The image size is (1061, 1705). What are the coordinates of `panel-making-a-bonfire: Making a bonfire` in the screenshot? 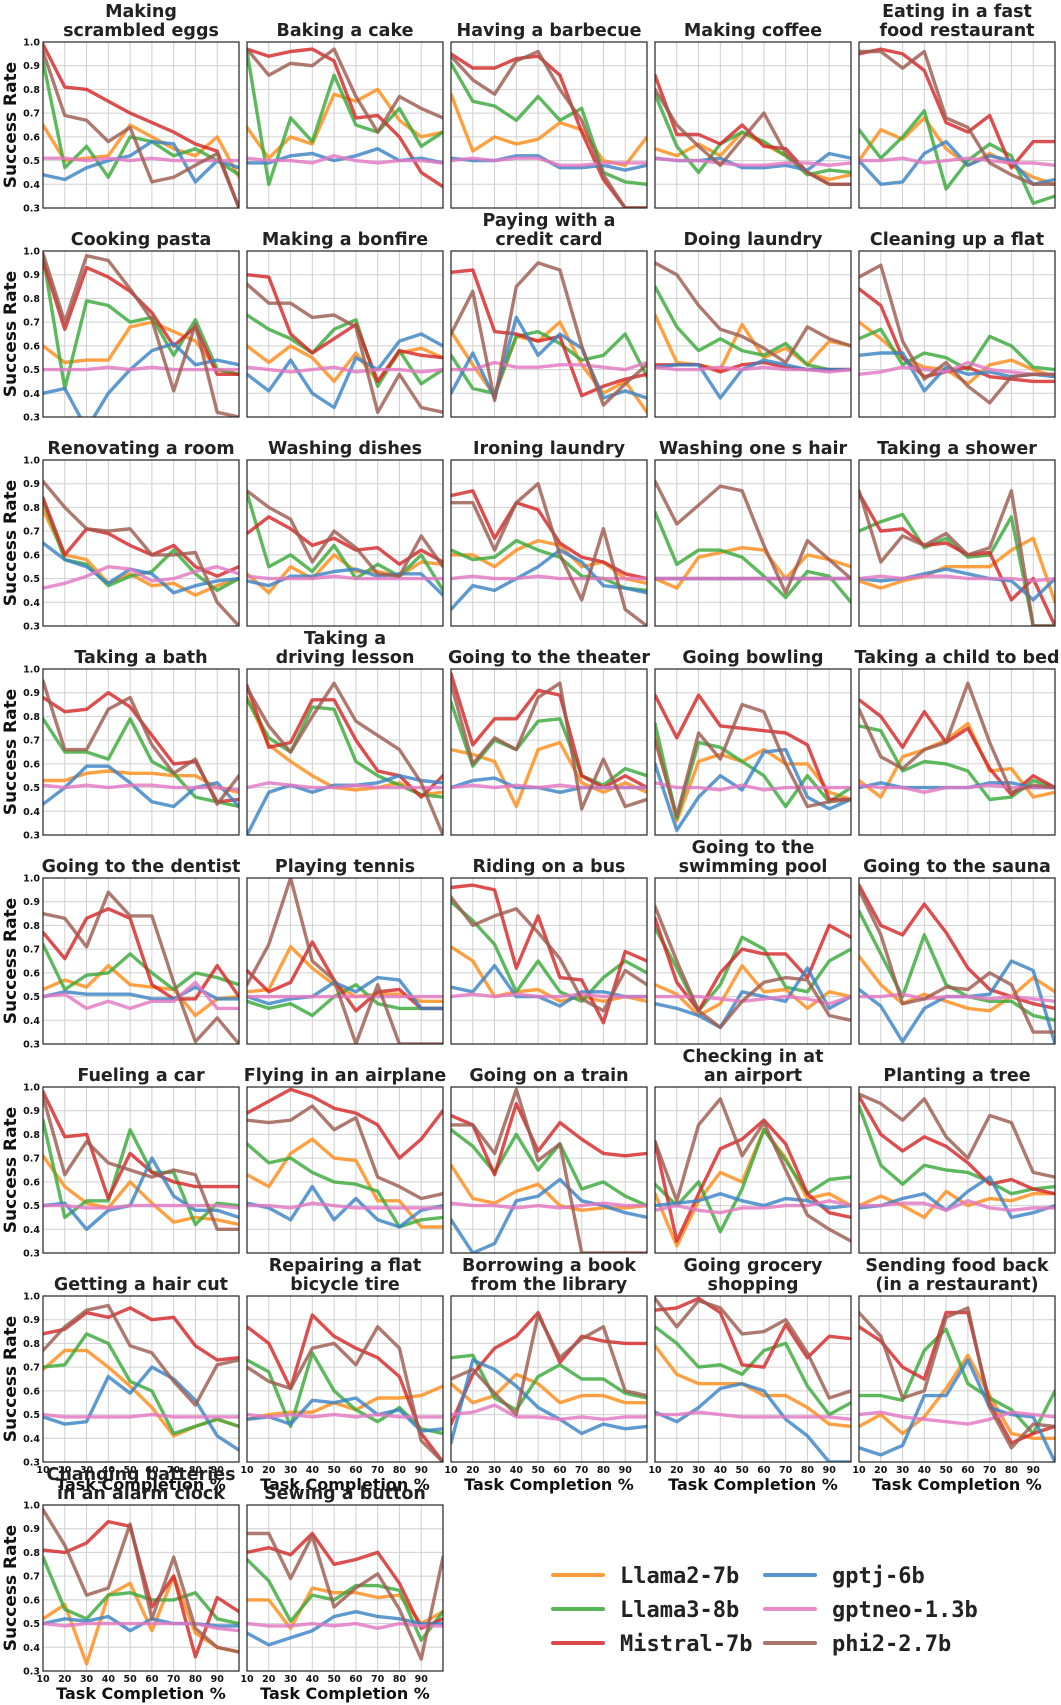 It's located at (345, 324).